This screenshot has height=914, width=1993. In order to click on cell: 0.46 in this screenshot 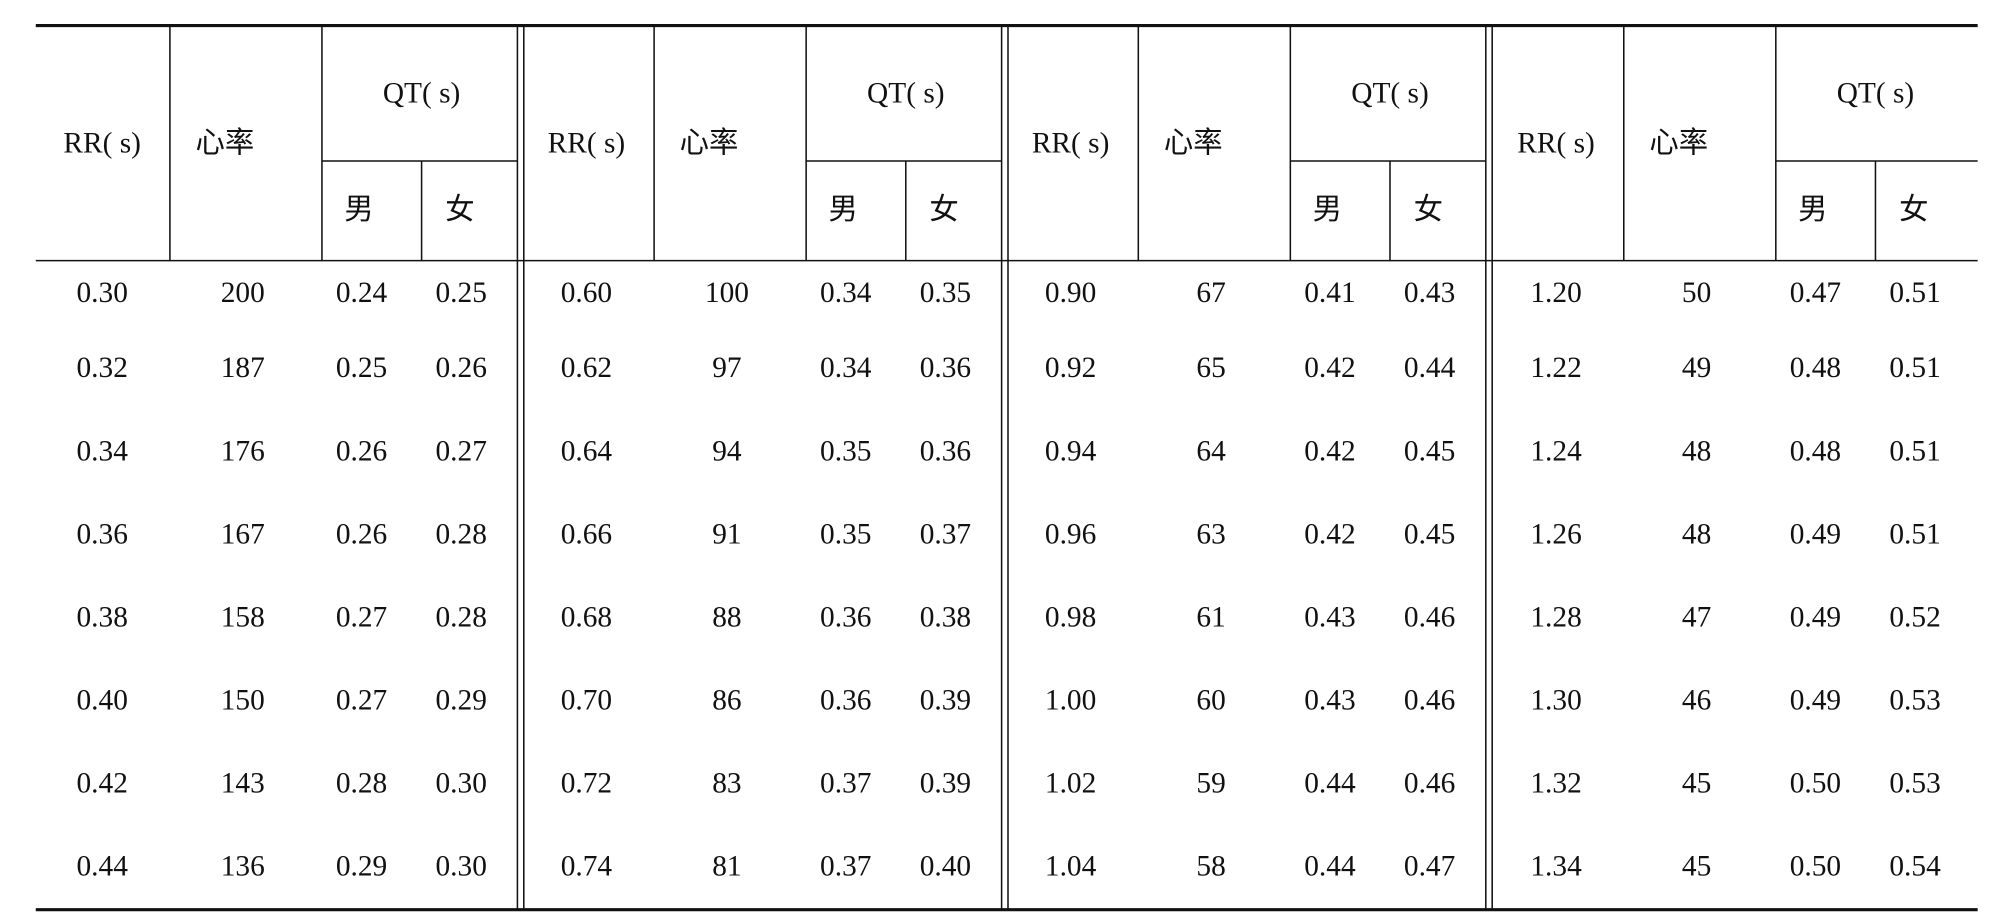, I will do `click(1429, 700)`.